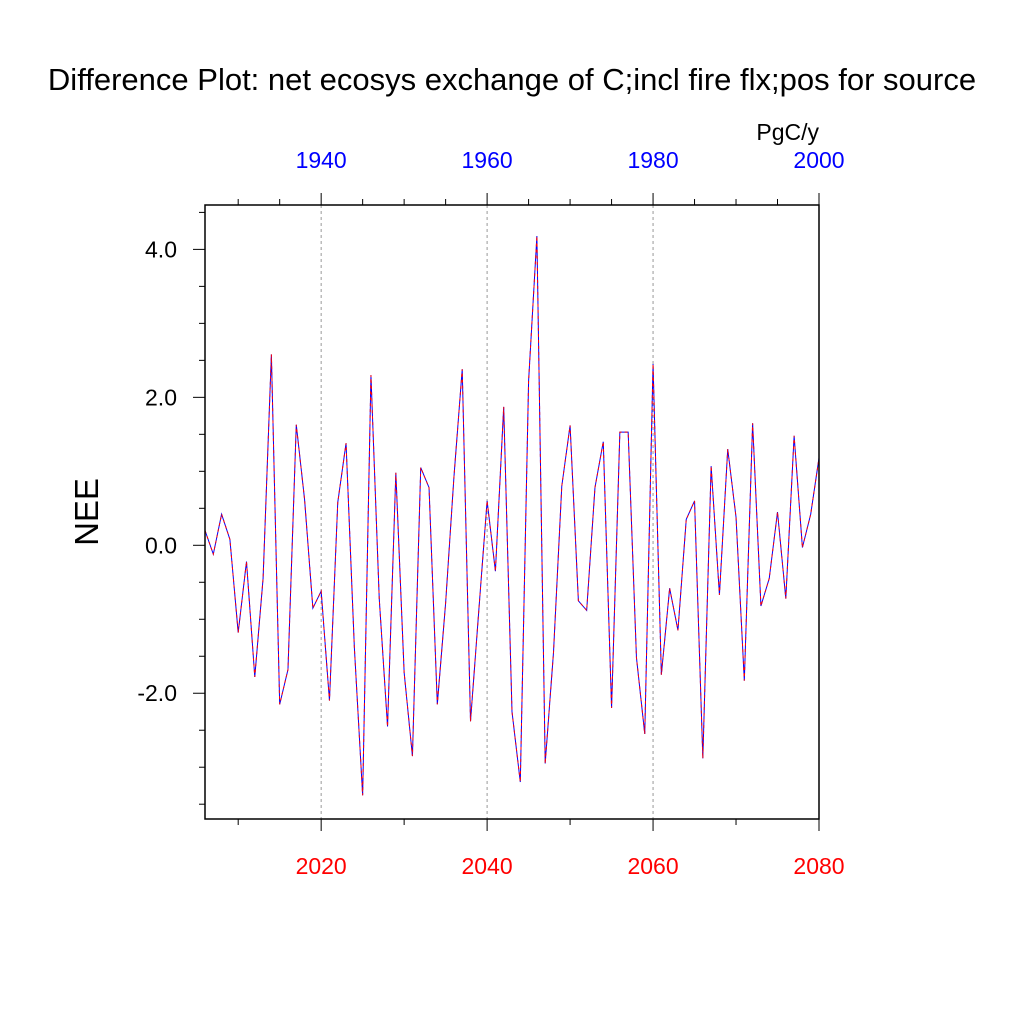 This screenshot has width=1024, height=1024. I want to click on bottom-tick-label: 2060, so click(652, 866).